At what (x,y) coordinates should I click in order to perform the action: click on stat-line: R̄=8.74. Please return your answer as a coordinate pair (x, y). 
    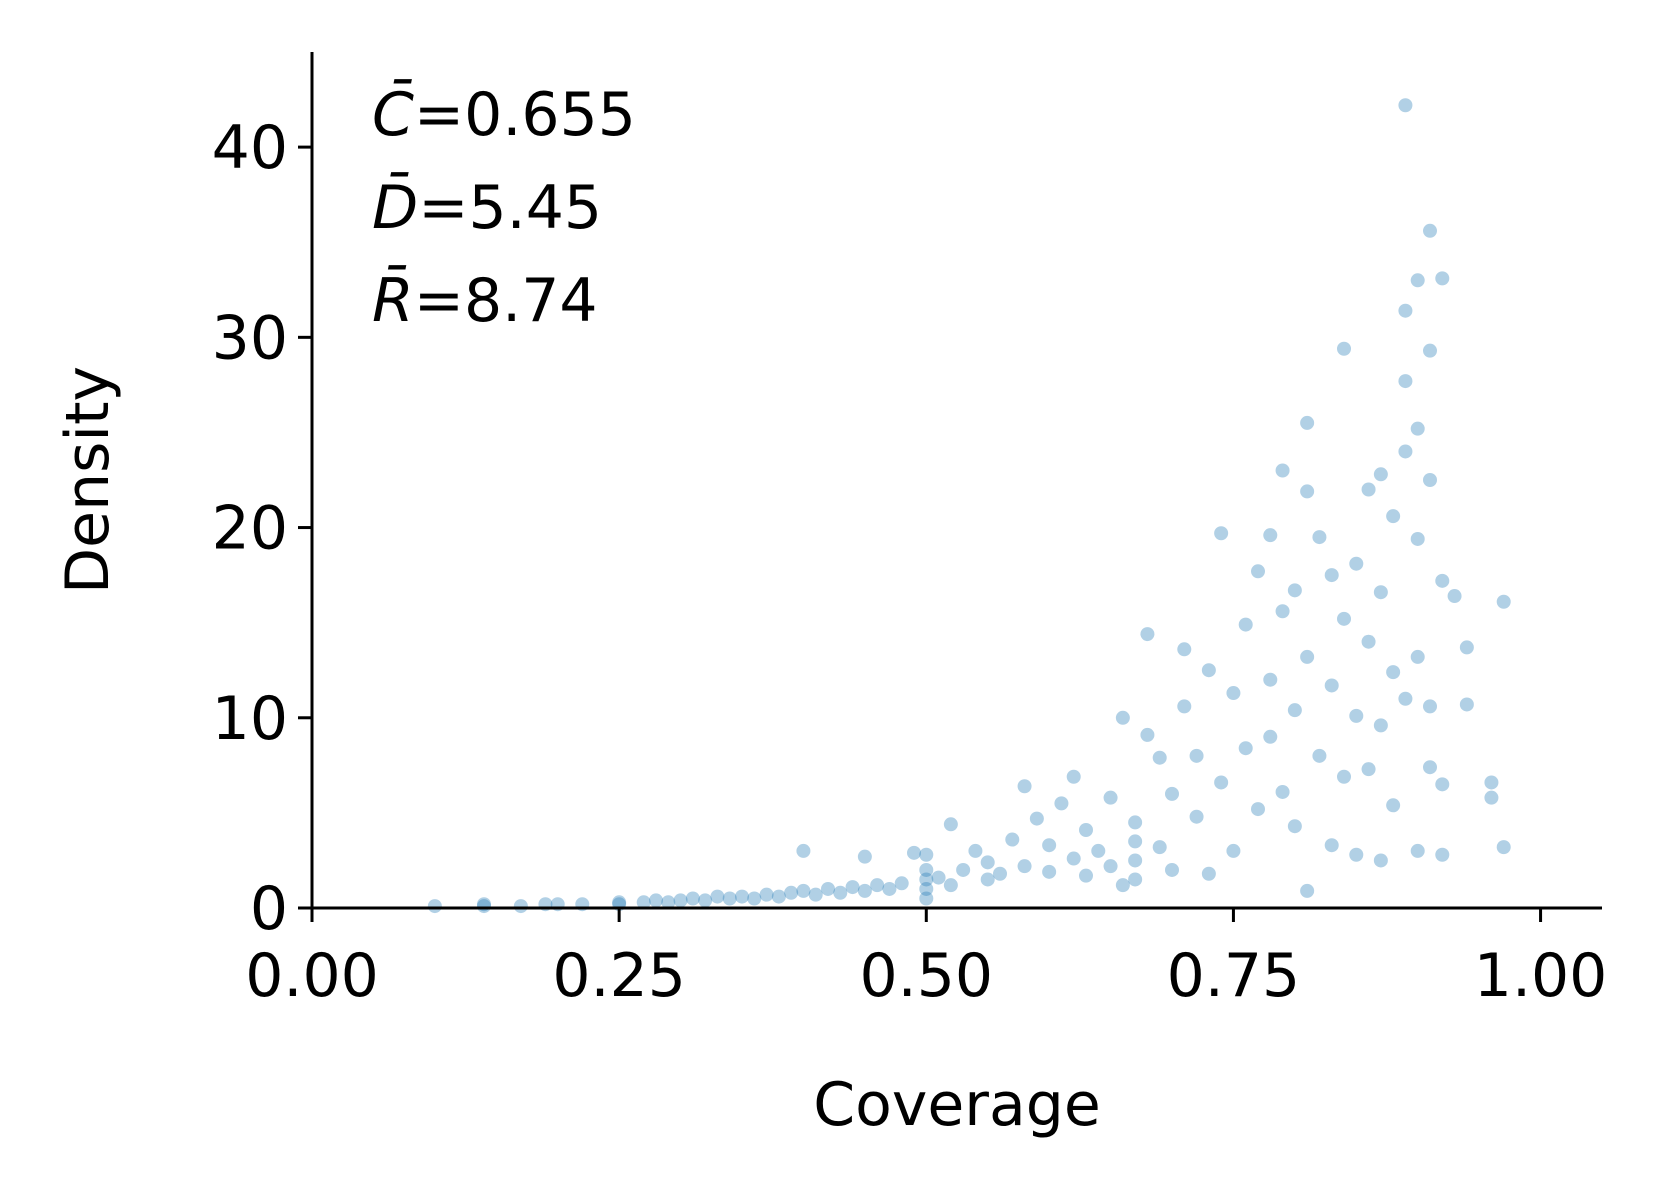
    Looking at the image, I should click on (485, 300).